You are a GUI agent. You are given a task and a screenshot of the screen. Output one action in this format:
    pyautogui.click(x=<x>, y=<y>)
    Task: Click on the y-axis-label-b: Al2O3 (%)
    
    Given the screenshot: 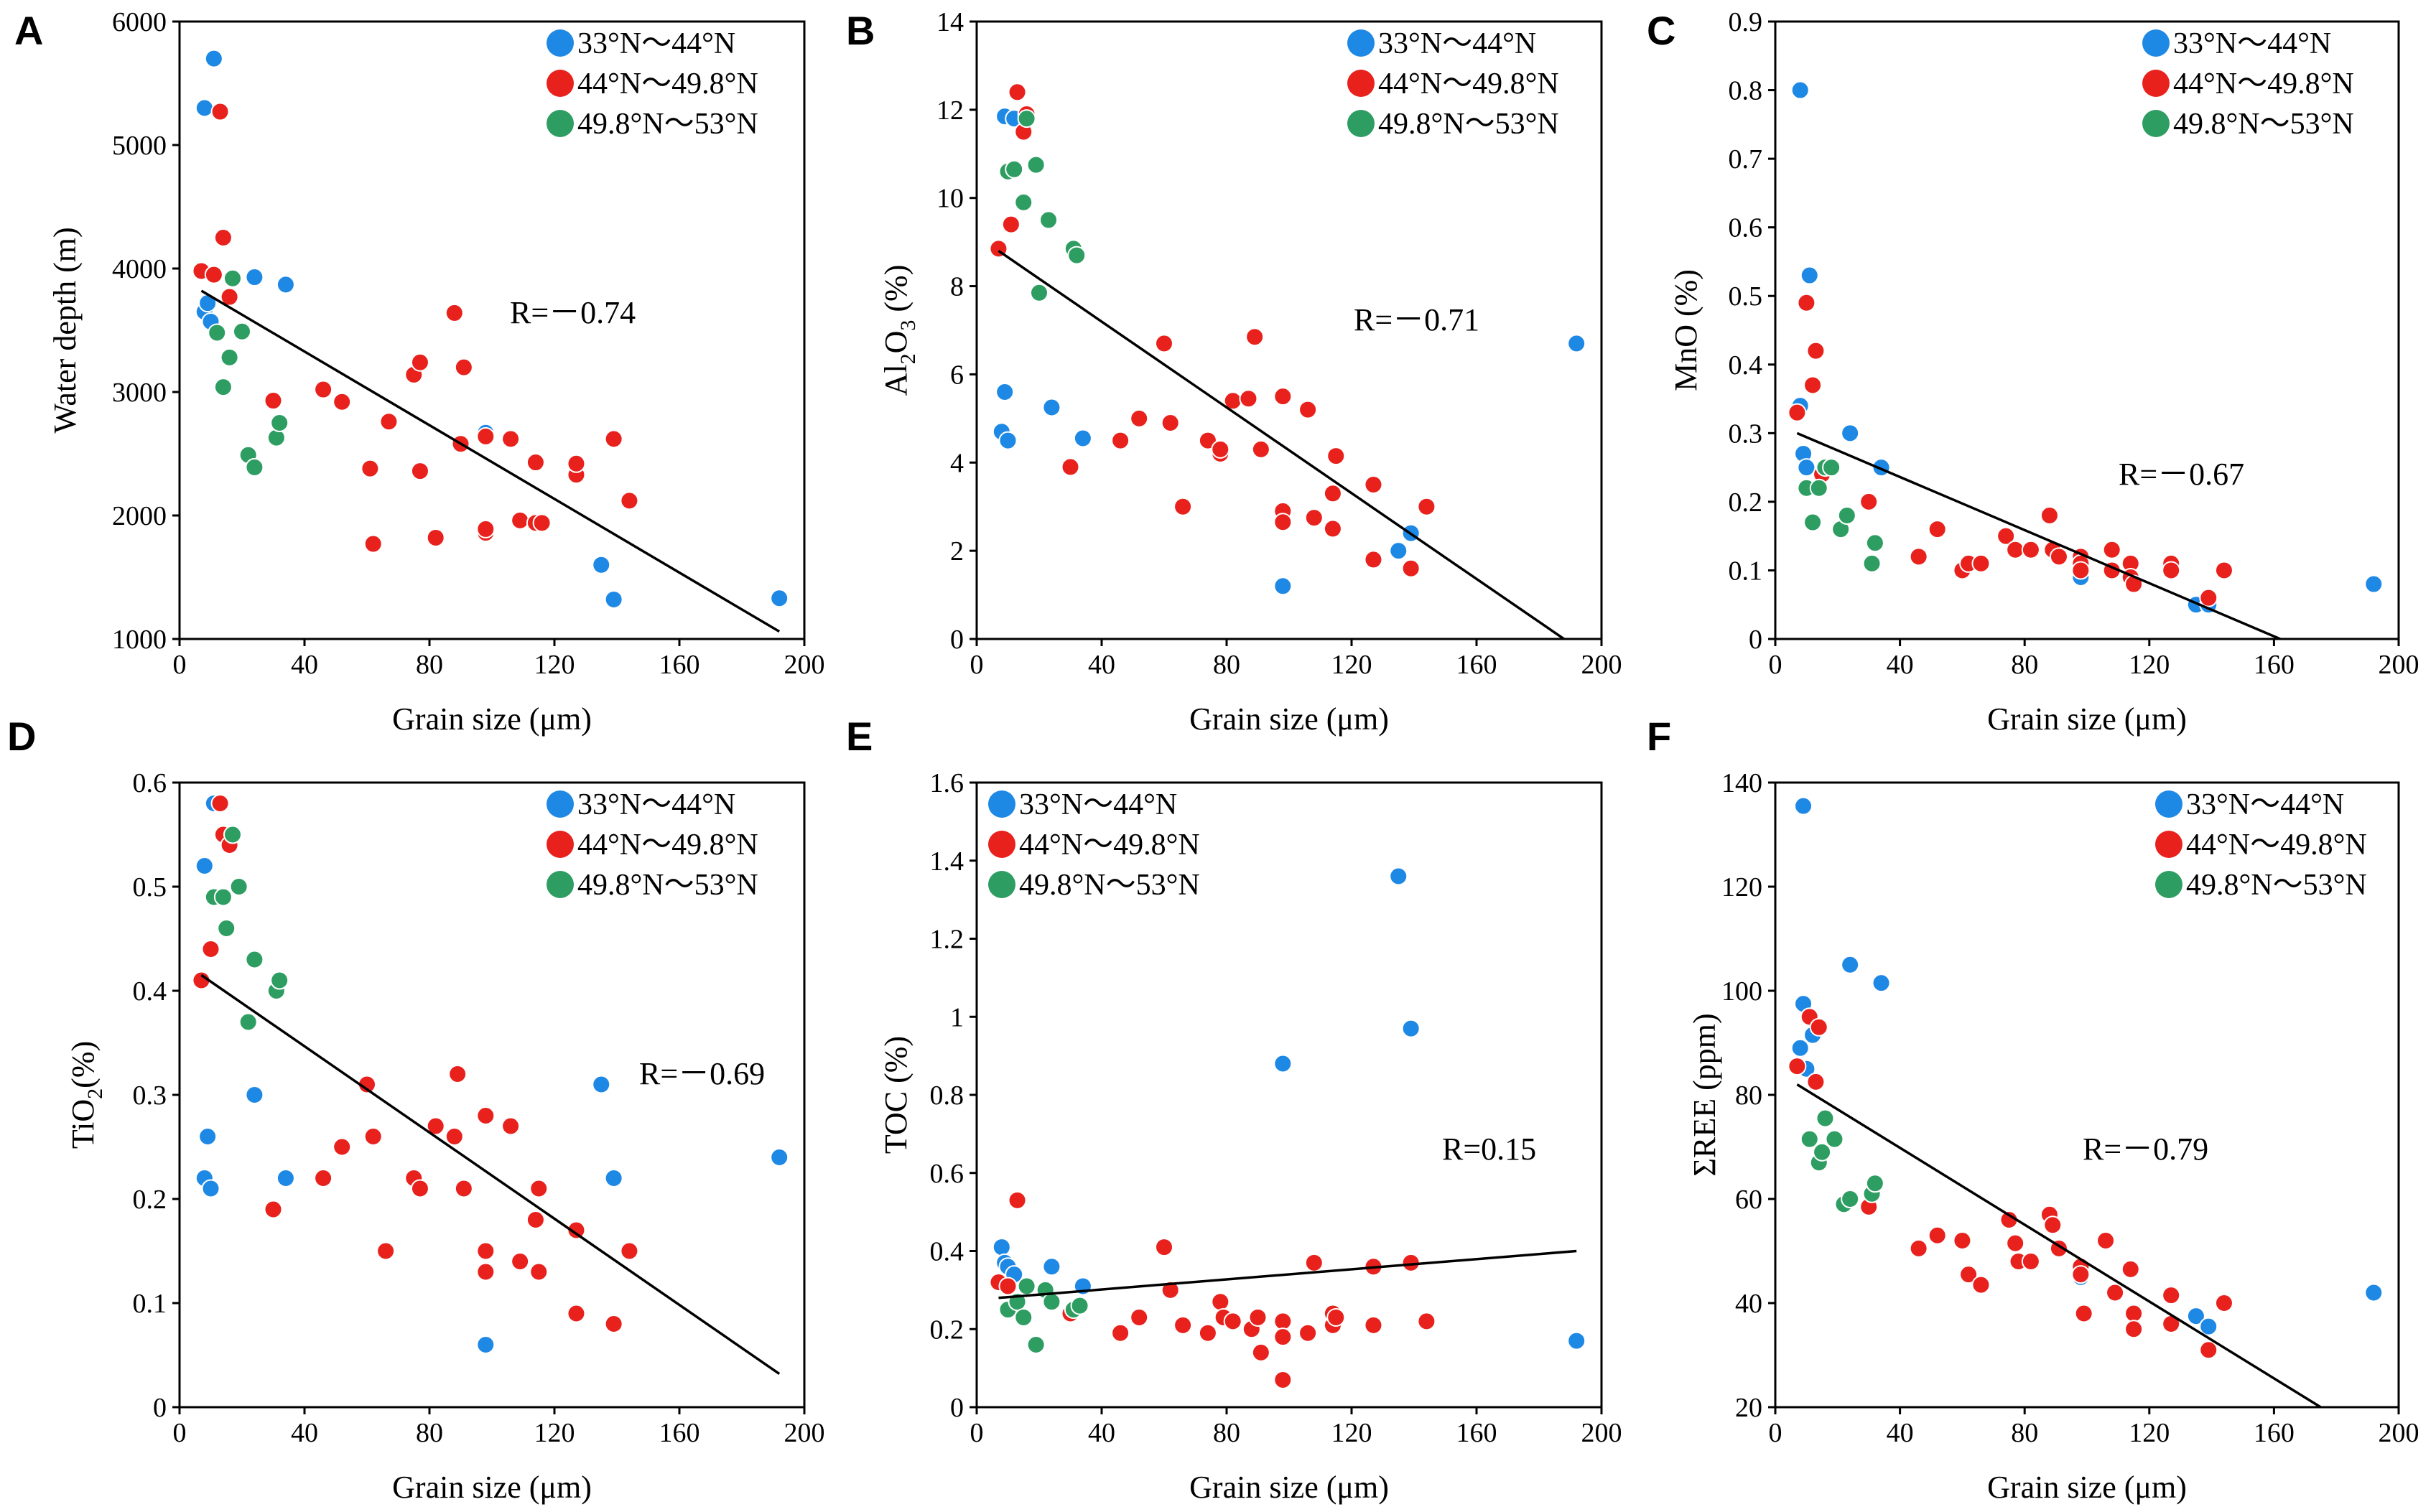 What is the action you would take?
    pyautogui.click(x=899, y=330)
    